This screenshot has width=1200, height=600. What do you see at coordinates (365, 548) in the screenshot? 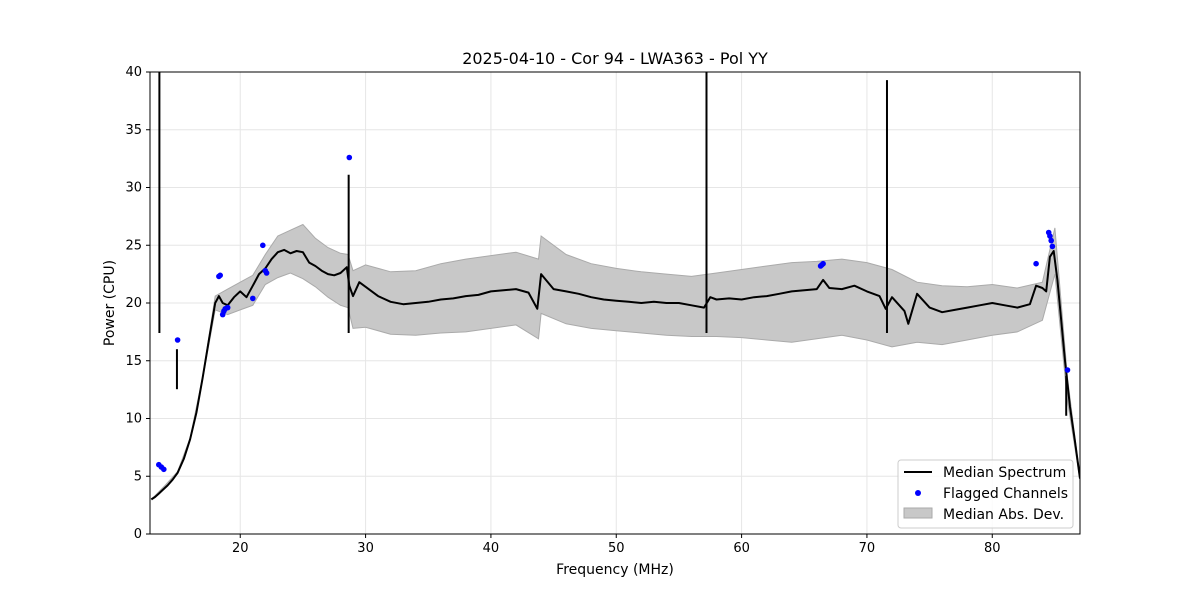
I see `x-tick-label: 30` at bounding box center [365, 548].